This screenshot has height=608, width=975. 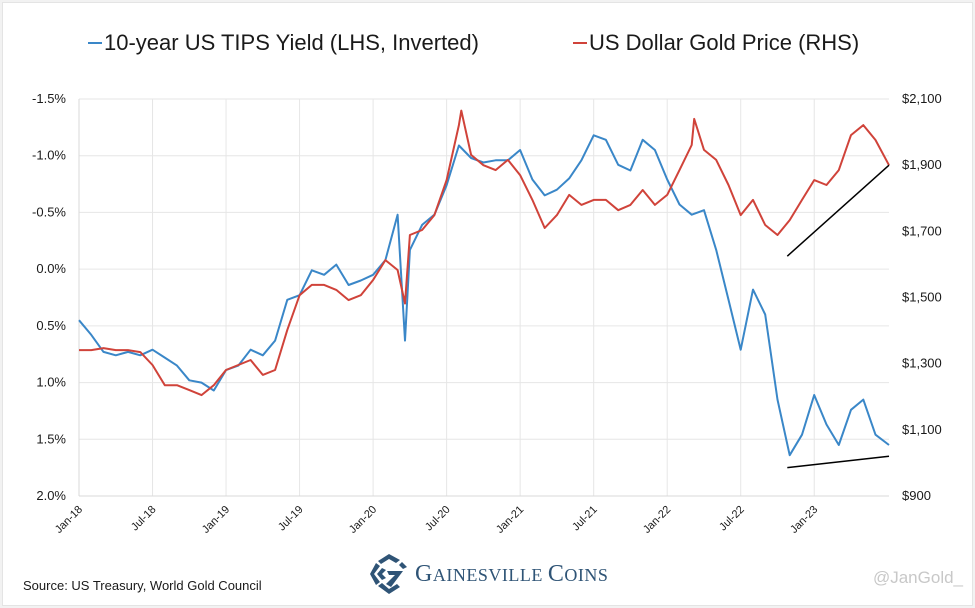 I want to click on x-tick-label: Jul-18, so click(x=144, y=519).